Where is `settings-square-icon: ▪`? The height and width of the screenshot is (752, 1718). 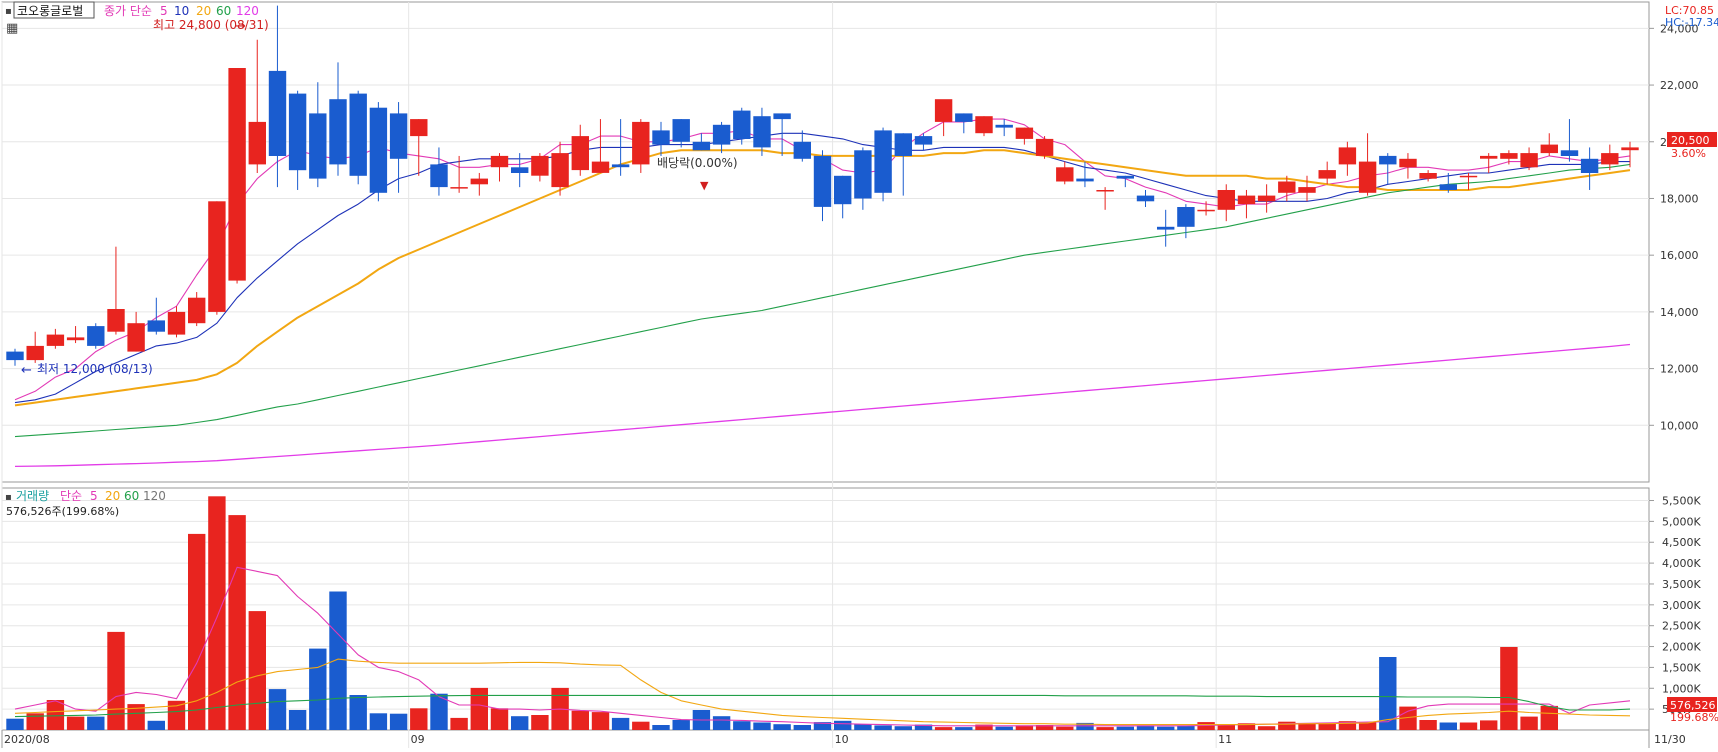 settings-square-icon: ▪ is located at coordinates (8, 11).